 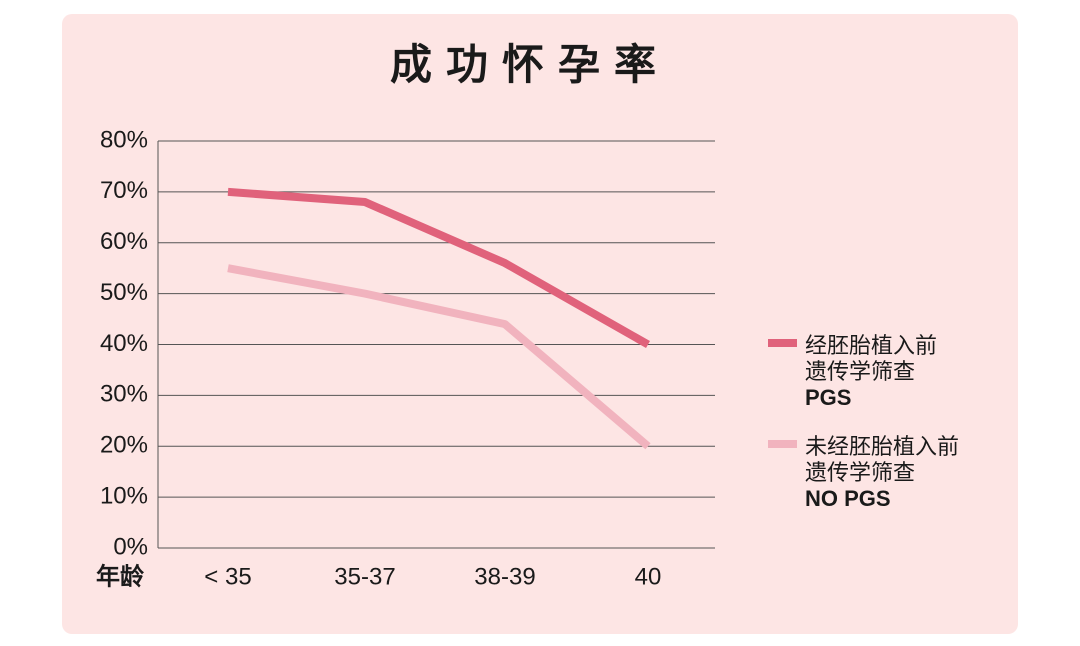 What do you see at coordinates (871, 345) in the screenshot?
I see `legend-label: 经胚胎植入前` at bounding box center [871, 345].